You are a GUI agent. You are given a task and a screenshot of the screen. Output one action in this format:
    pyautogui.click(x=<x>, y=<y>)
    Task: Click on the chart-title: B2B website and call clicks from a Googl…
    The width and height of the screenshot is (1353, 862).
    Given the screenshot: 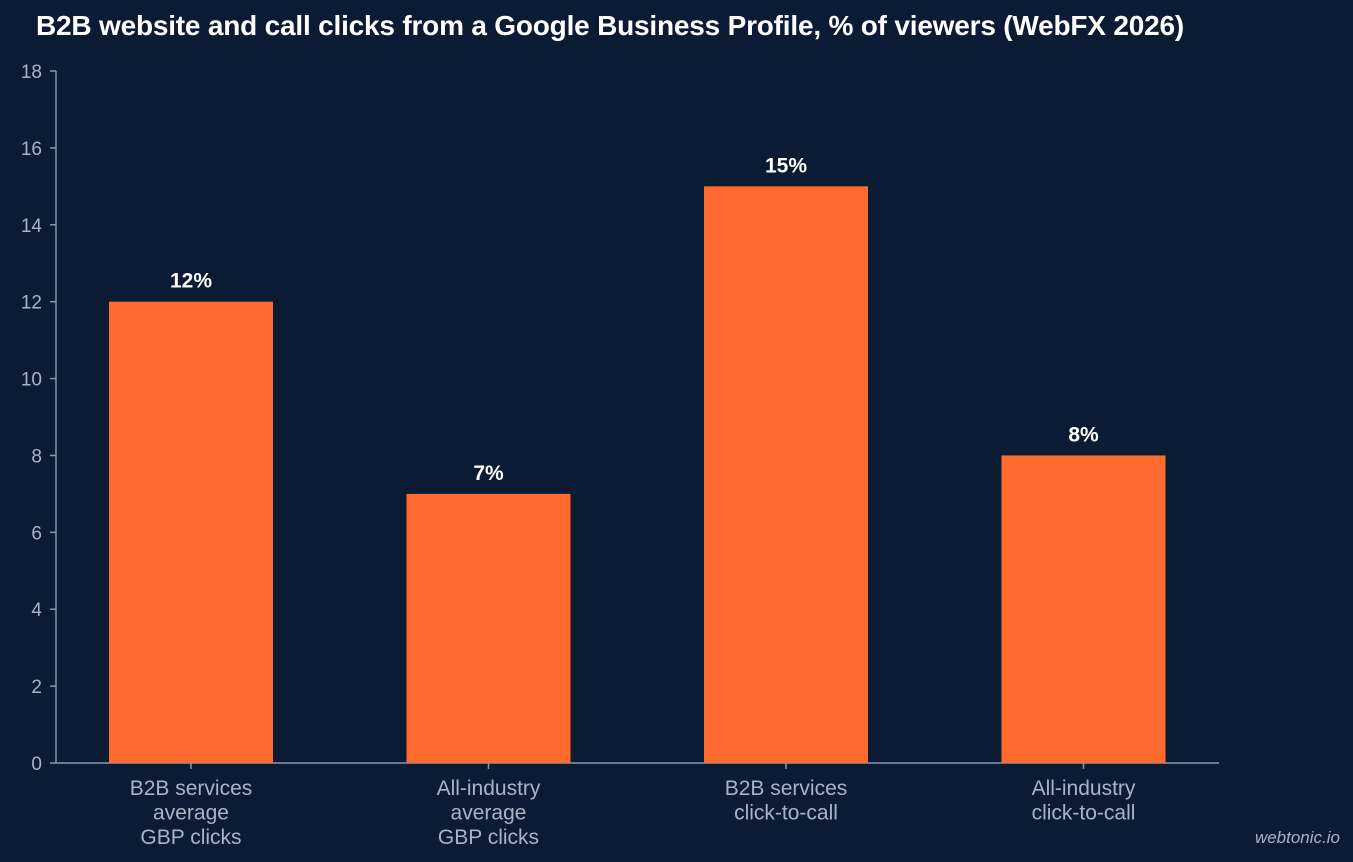 What is the action you would take?
    pyautogui.click(x=610, y=25)
    